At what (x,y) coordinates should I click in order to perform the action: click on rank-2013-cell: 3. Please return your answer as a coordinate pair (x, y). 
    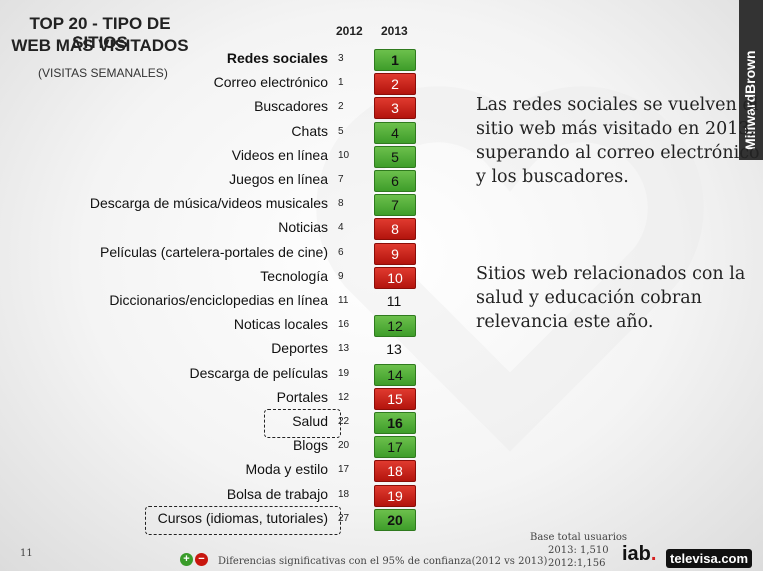
    Looking at the image, I should click on (395, 108).